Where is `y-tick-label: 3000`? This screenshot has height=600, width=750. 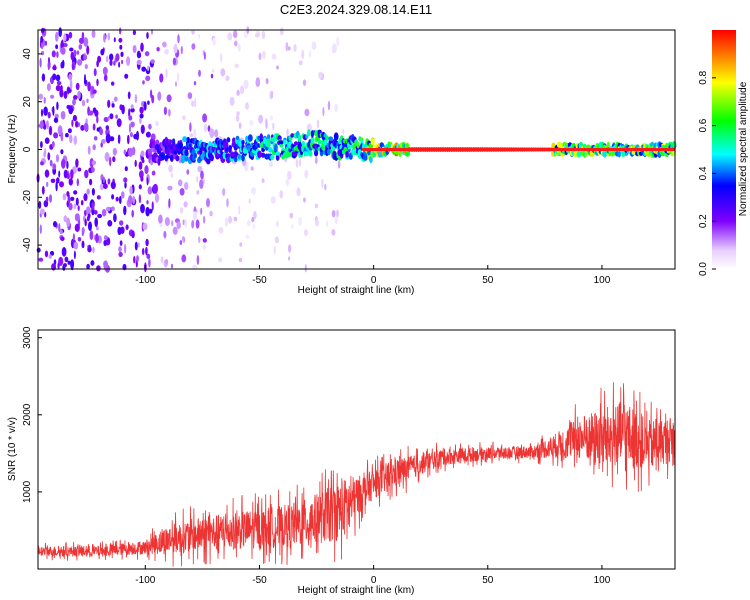
y-tick-label: 3000 is located at coordinates (27, 337).